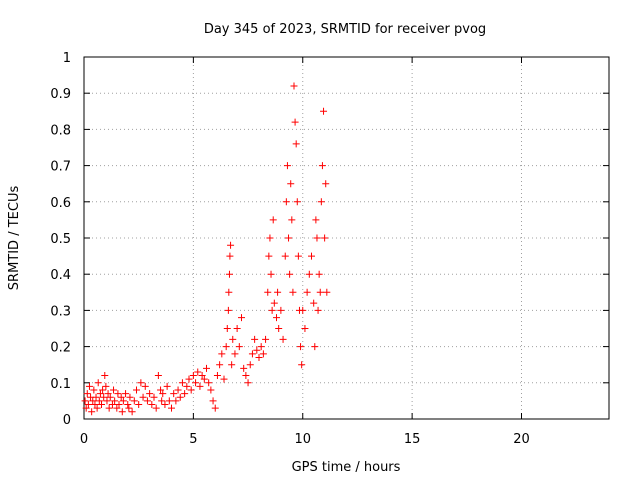  Describe the element at coordinates (14, 238) in the screenshot. I see `y-axis-label: SRMTID / TECUs` at that location.